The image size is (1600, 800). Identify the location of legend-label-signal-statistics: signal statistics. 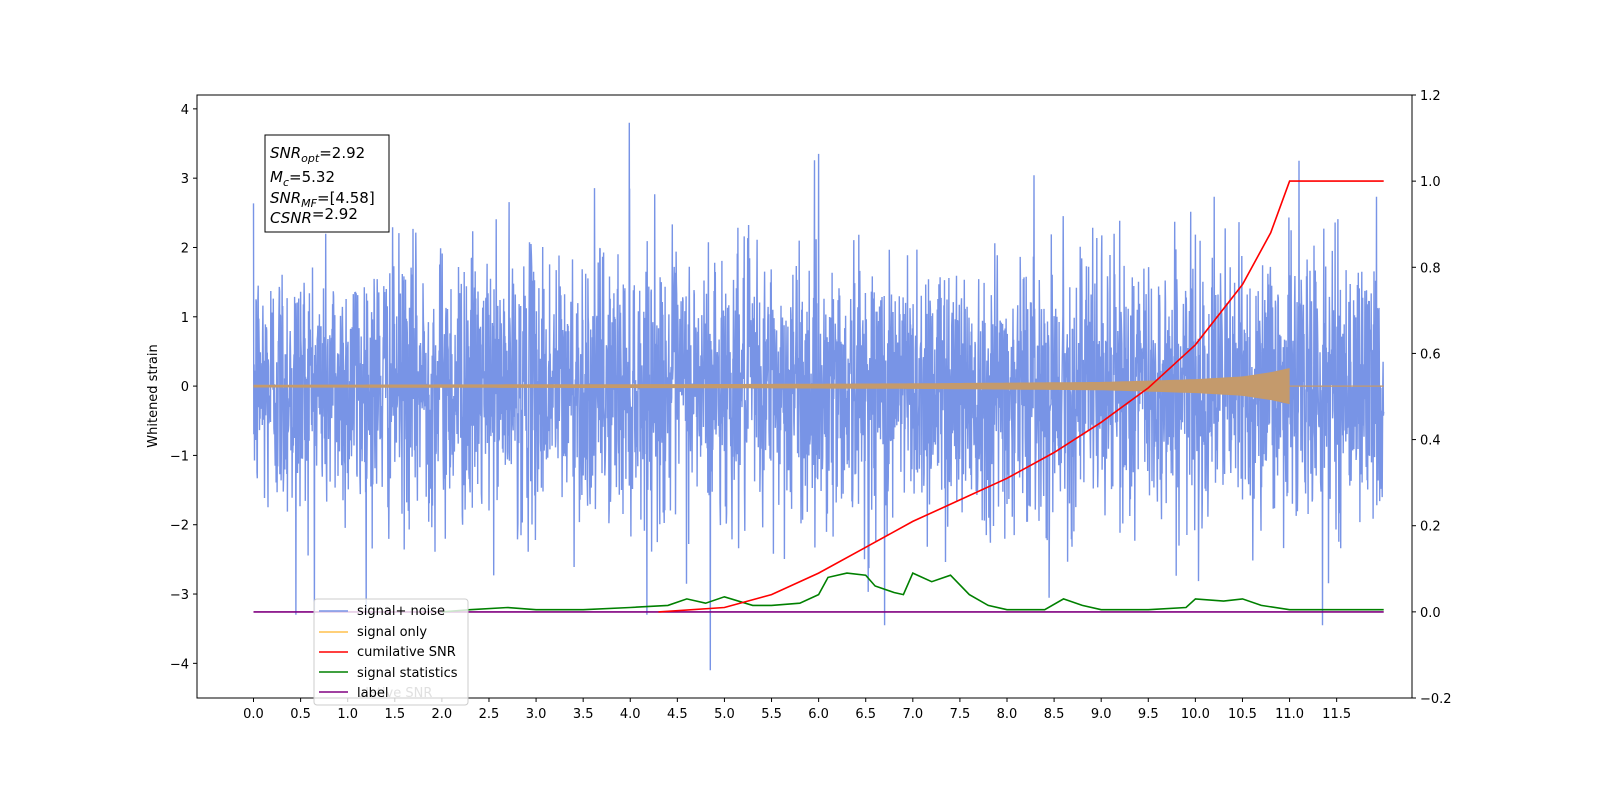
(407, 673).